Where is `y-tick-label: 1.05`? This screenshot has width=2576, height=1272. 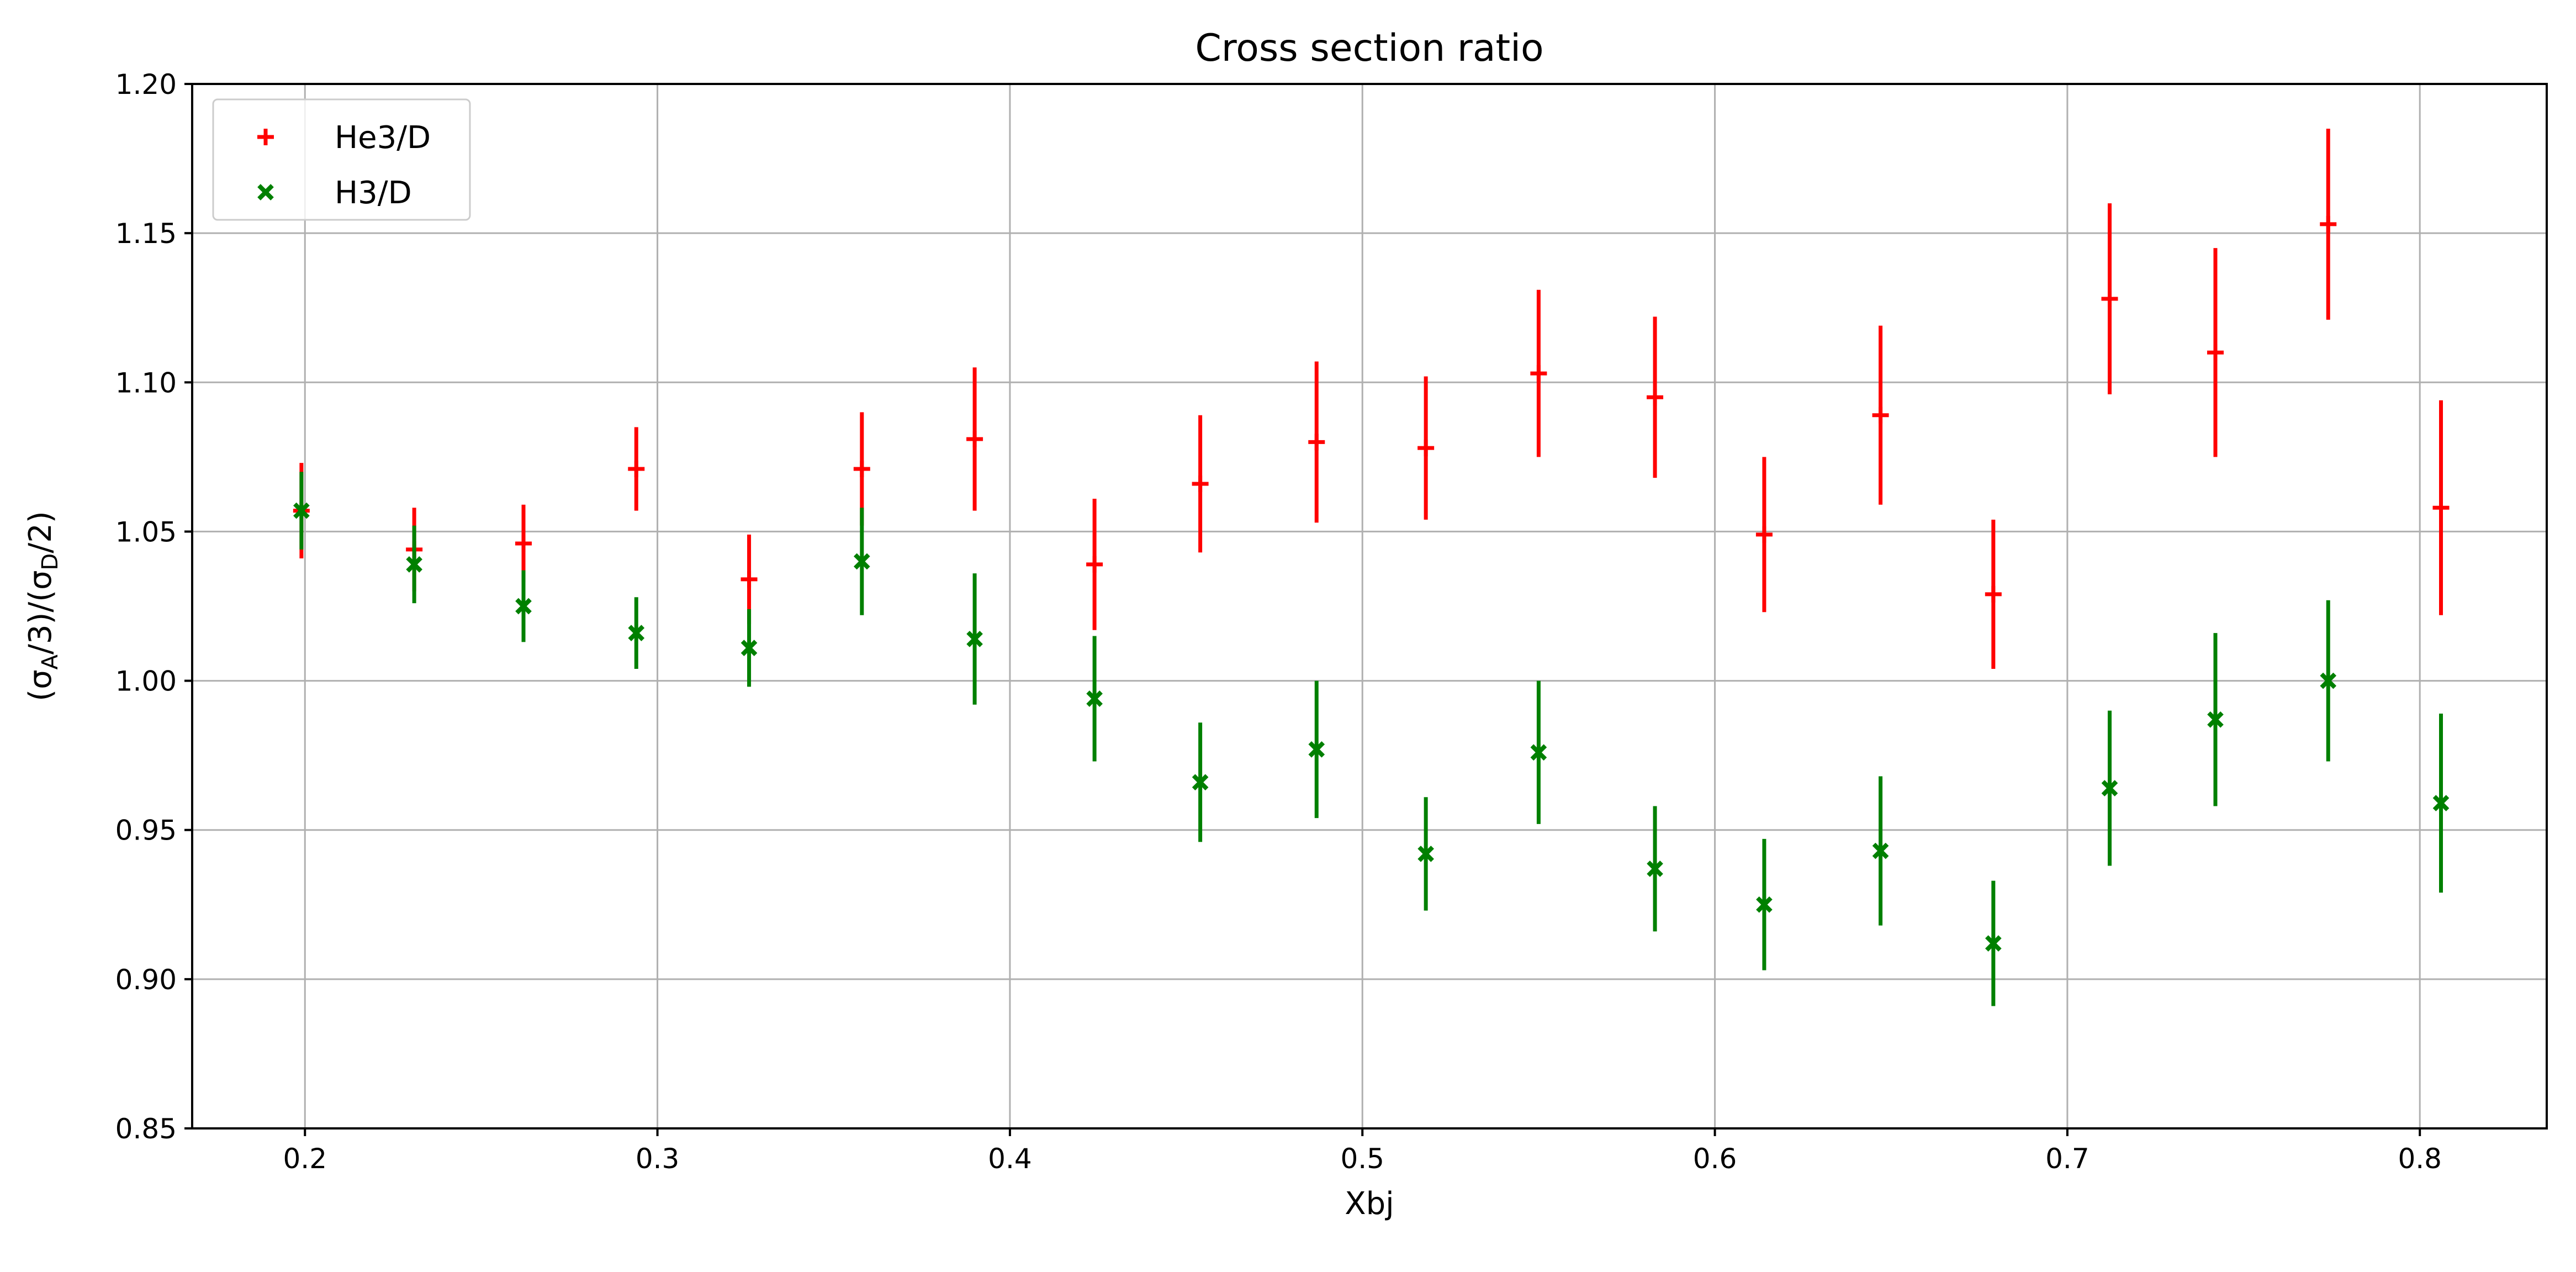 y-tick-label: 1.05 is located at coordinates (146, 532).